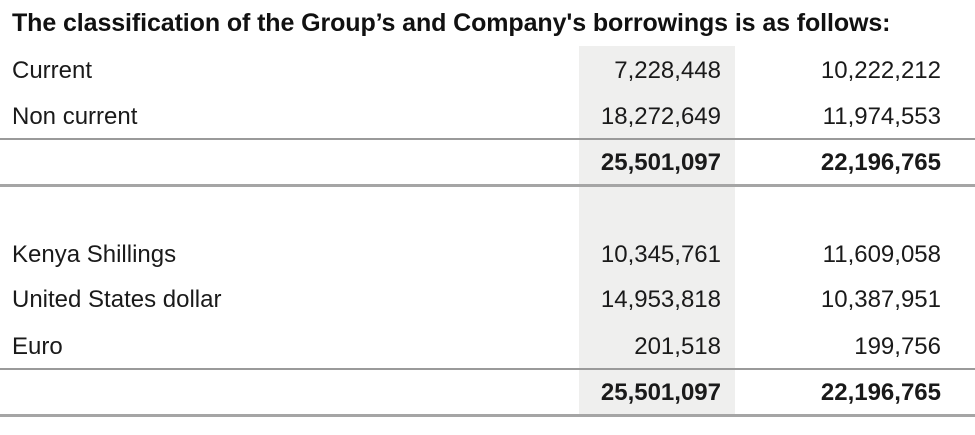 Image resolution: width=975 pixels, height=435 pixels. I want to click on group-value: 201,518, so click(677, 346).